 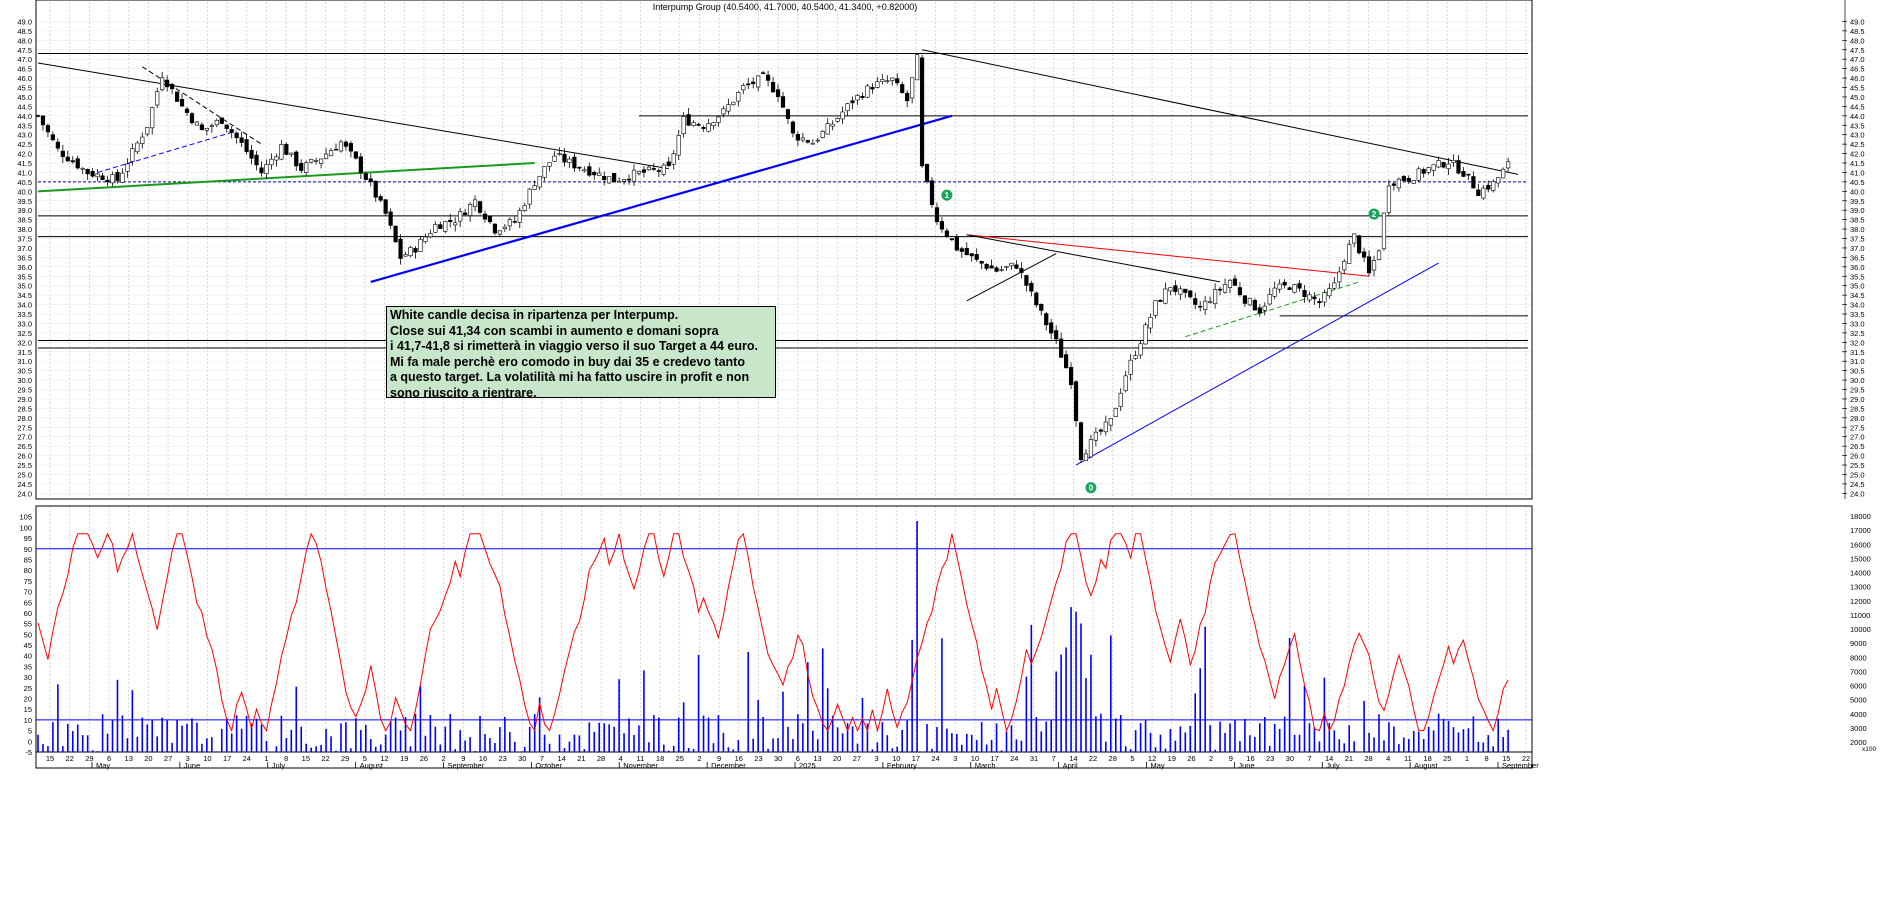 What do you see at coordinates (1091, 488) in the screenshot?
I see `wave-marker-label: 0` at bounding box center [1091, 488].